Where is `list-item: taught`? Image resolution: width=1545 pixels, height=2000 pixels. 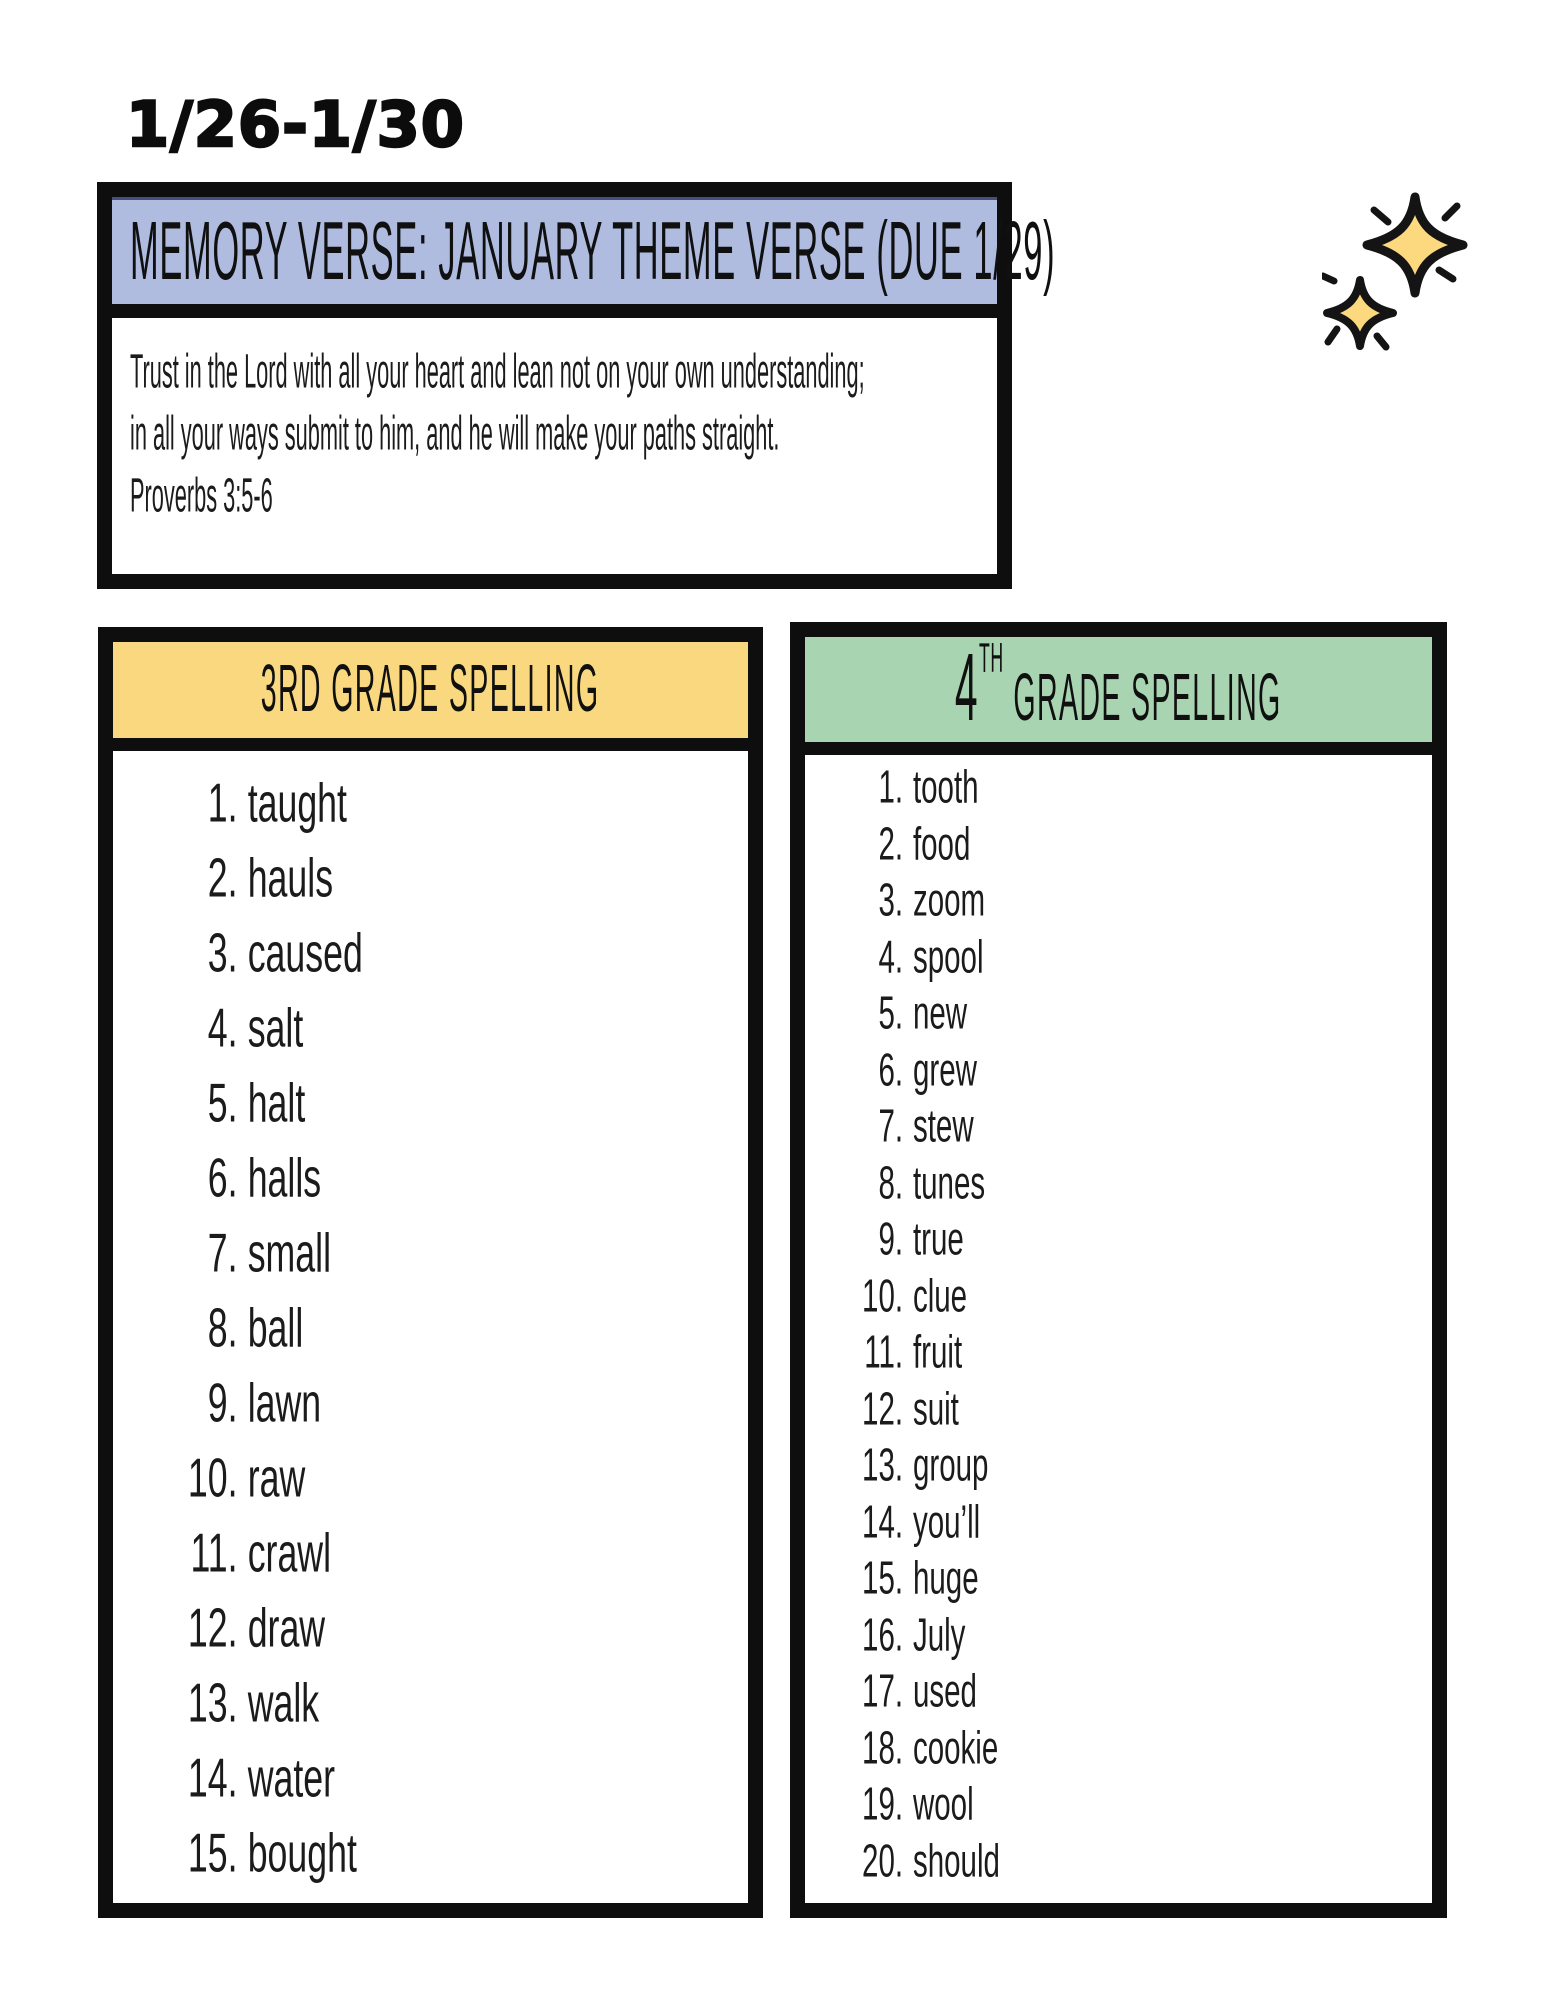
list-item: taught is located at coordinates (297, 802).